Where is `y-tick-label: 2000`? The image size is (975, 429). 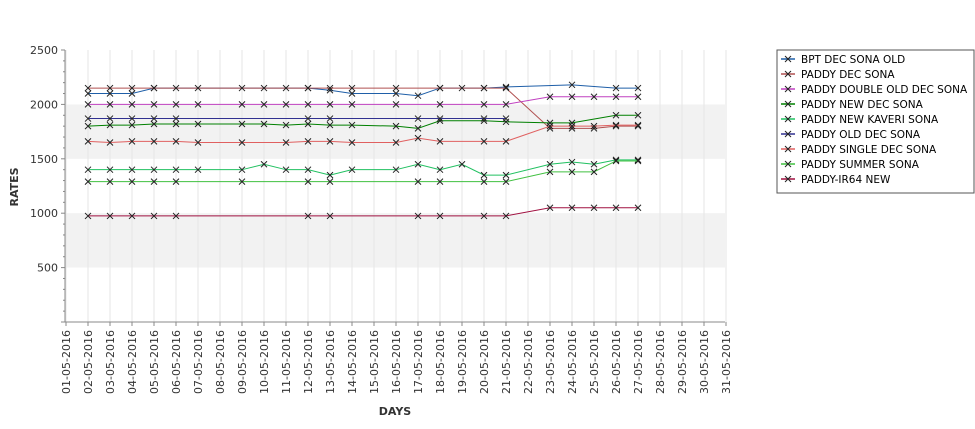
y-tick-label: 2000 is located at coordinates (44, 104).